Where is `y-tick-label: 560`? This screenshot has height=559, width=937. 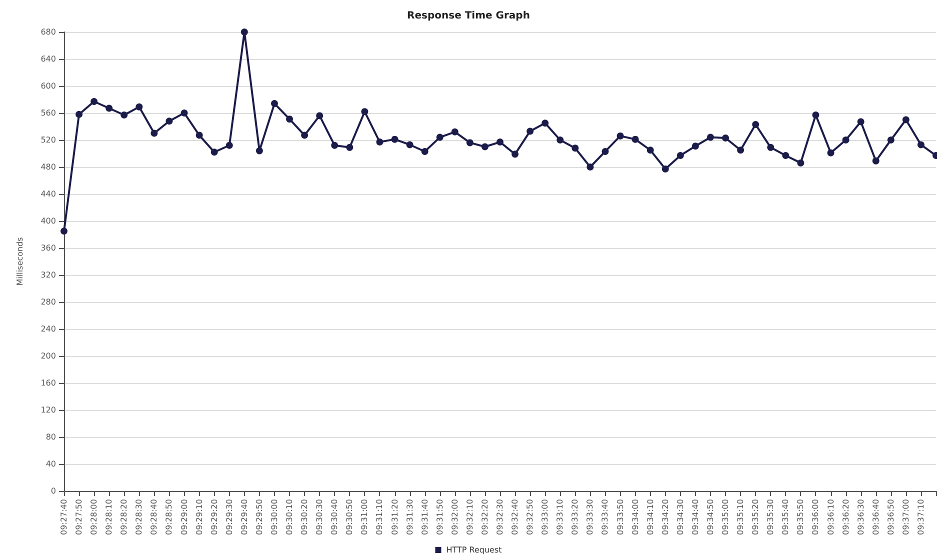
y-tick-label: 560 is located at coordinates (48, 113).